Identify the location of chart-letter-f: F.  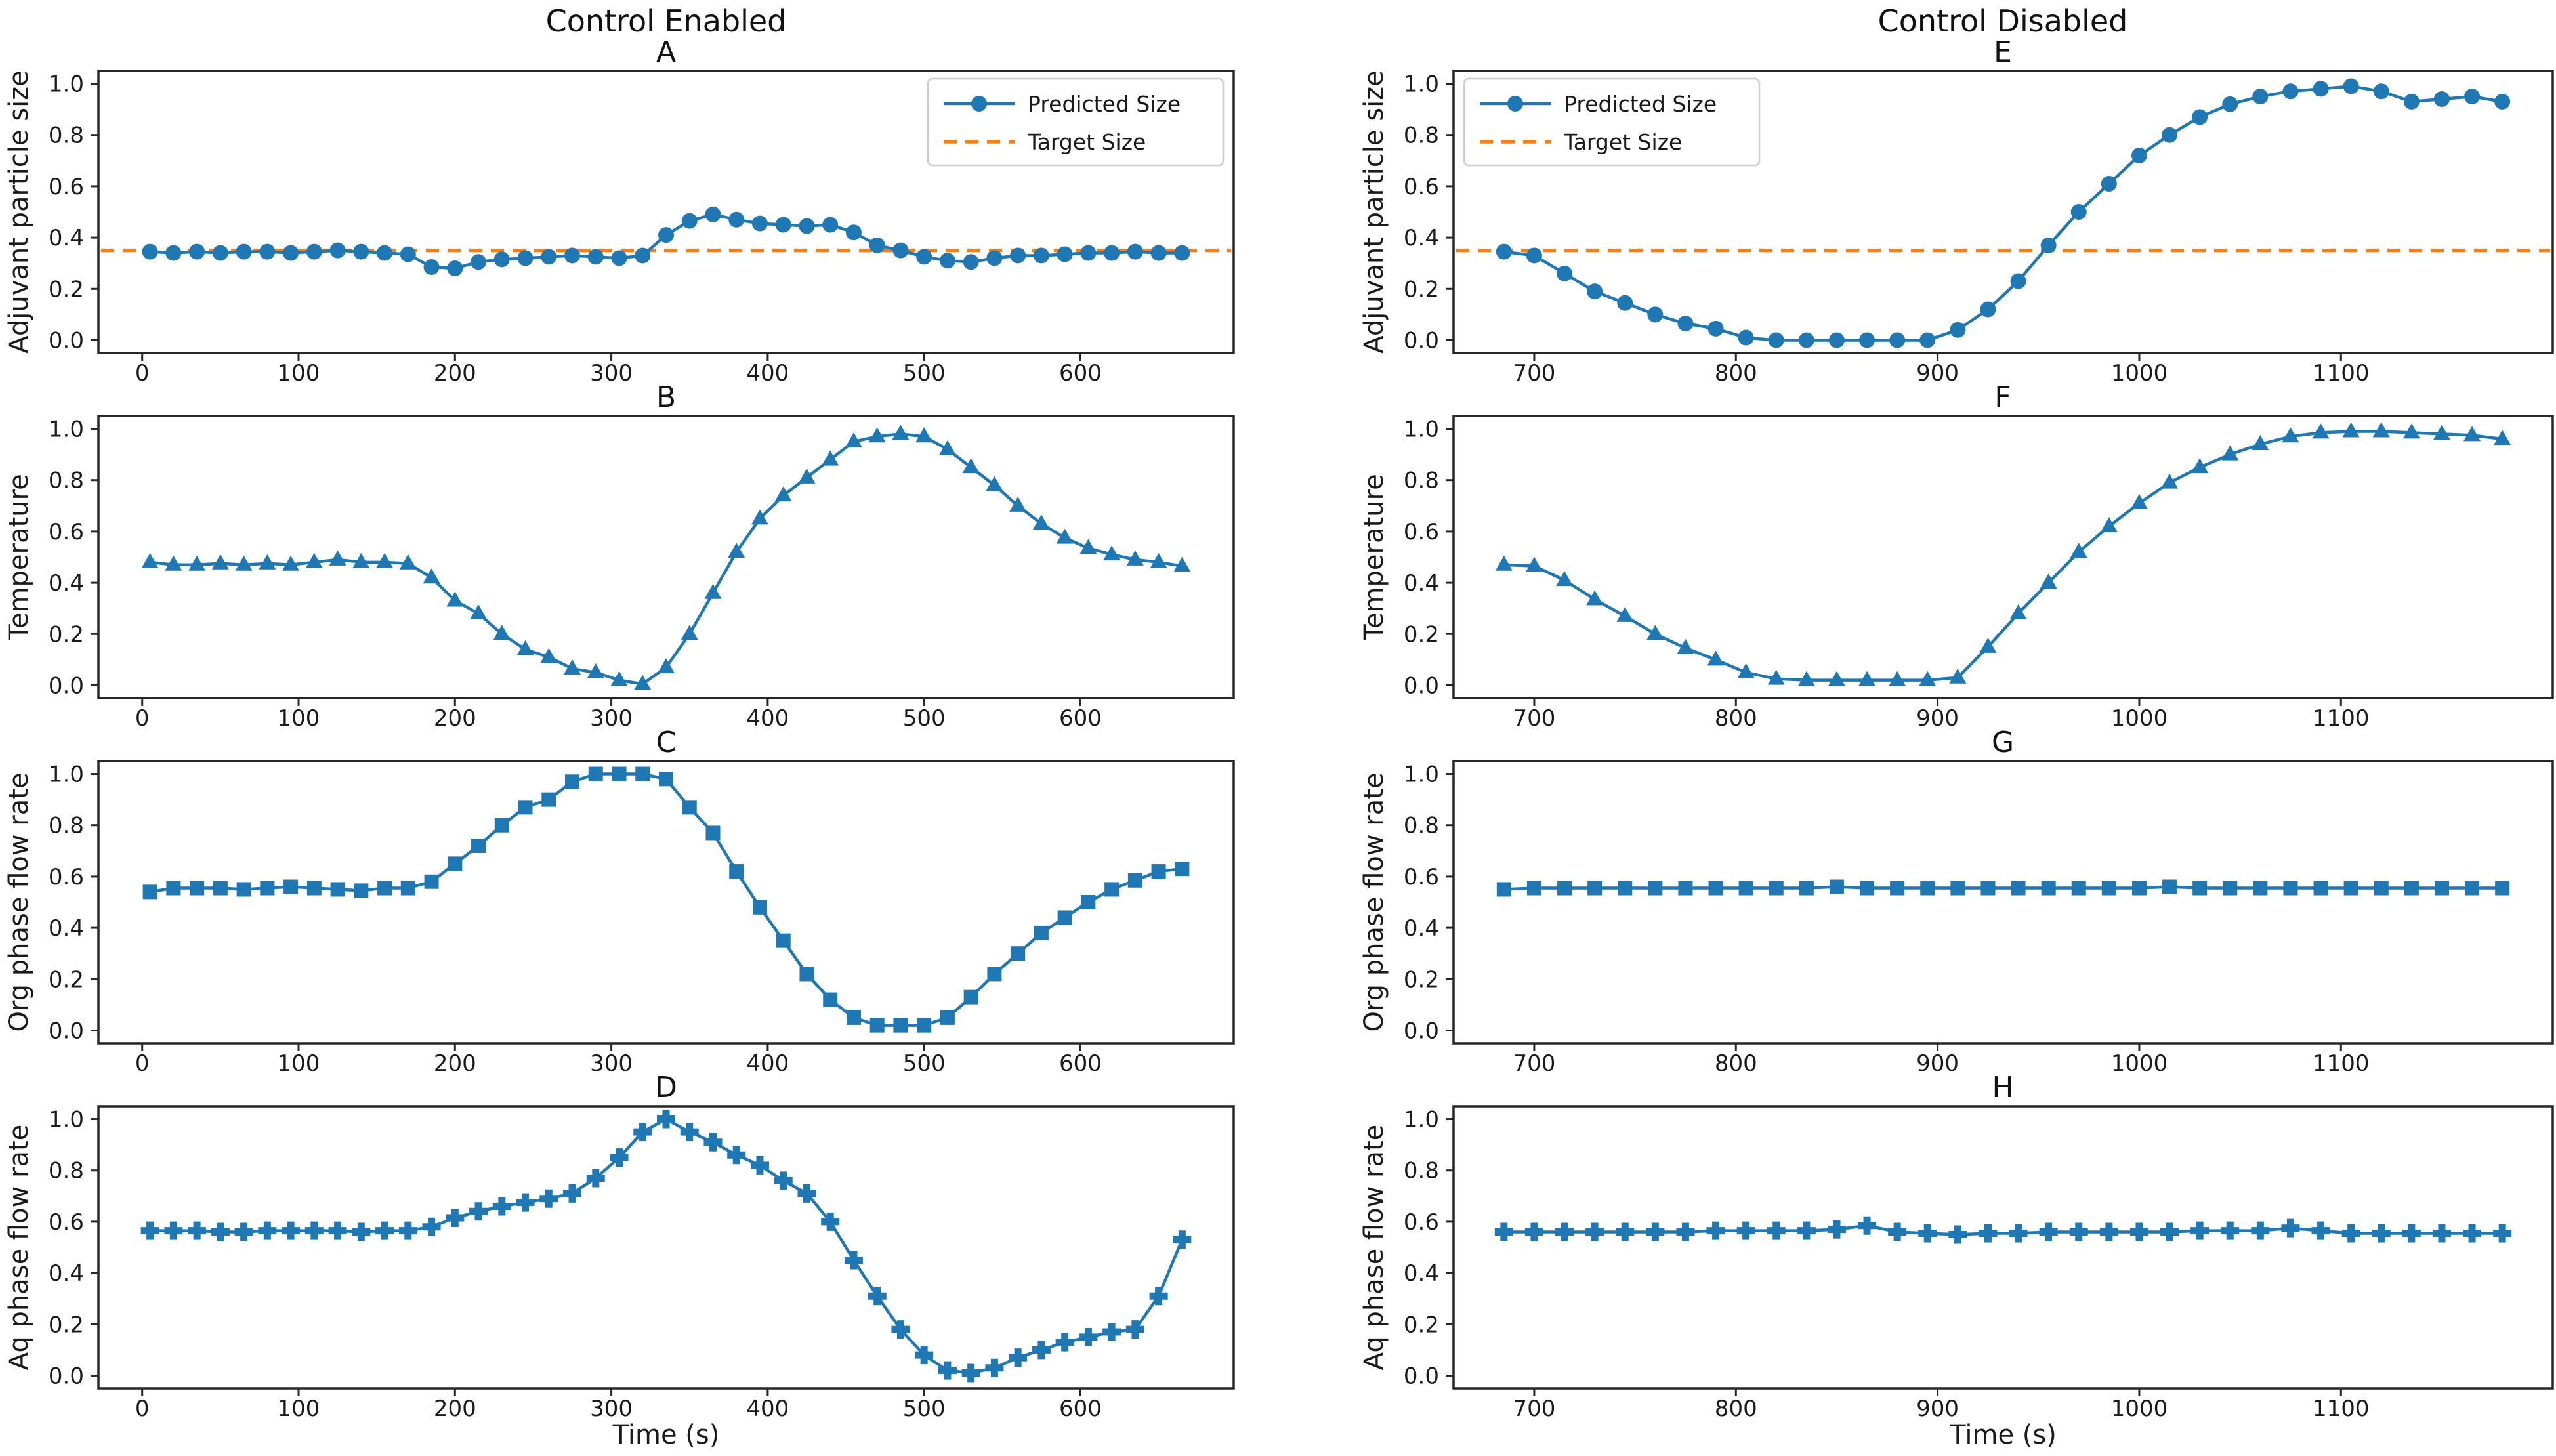
(2002, 397).